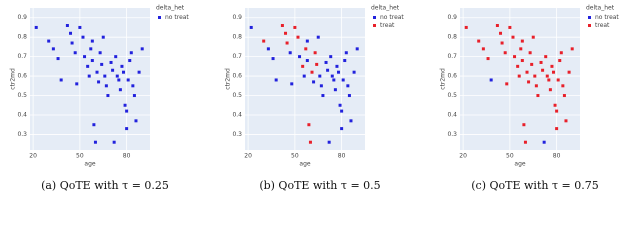 This screenshot has width=640, height=240. What do you see at coordinates (237, 37) in the screenshot?
I see `y-tick-label: 0.8` at bounding box center [237, 37].